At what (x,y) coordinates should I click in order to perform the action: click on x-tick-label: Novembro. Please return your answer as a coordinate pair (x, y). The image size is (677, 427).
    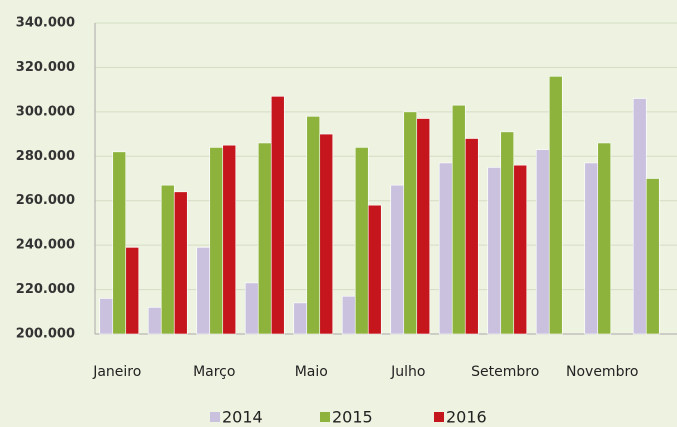
    Looking at the image, I should click on (602, 372).